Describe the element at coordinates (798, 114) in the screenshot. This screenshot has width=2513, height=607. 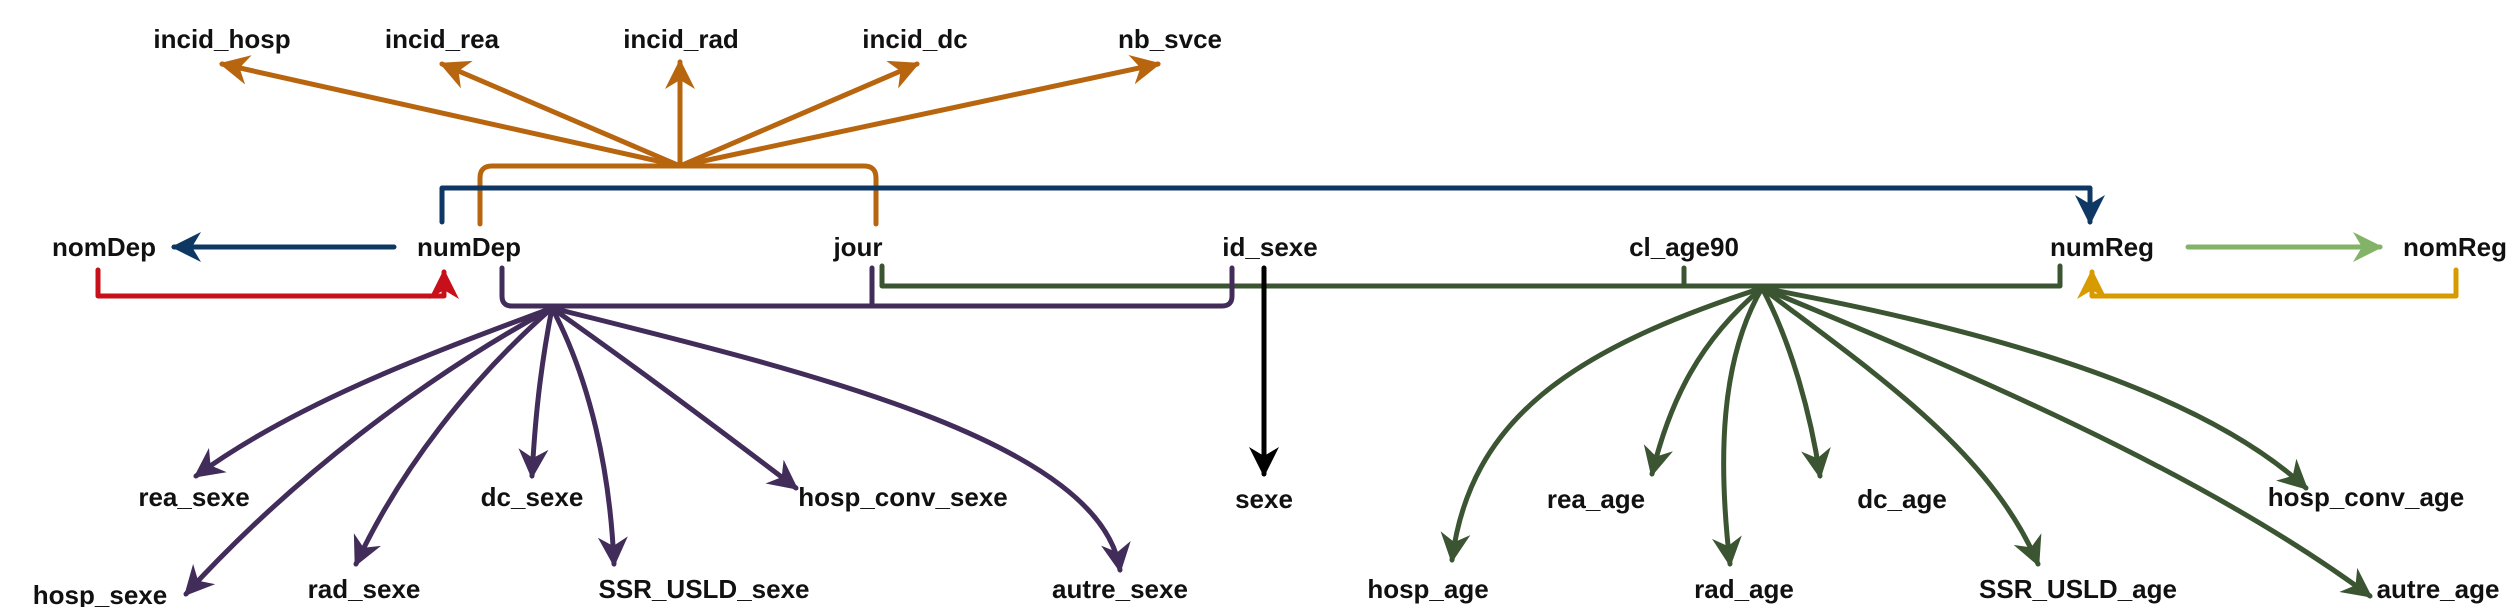
I see `edge-to-incid_dc` at that location.